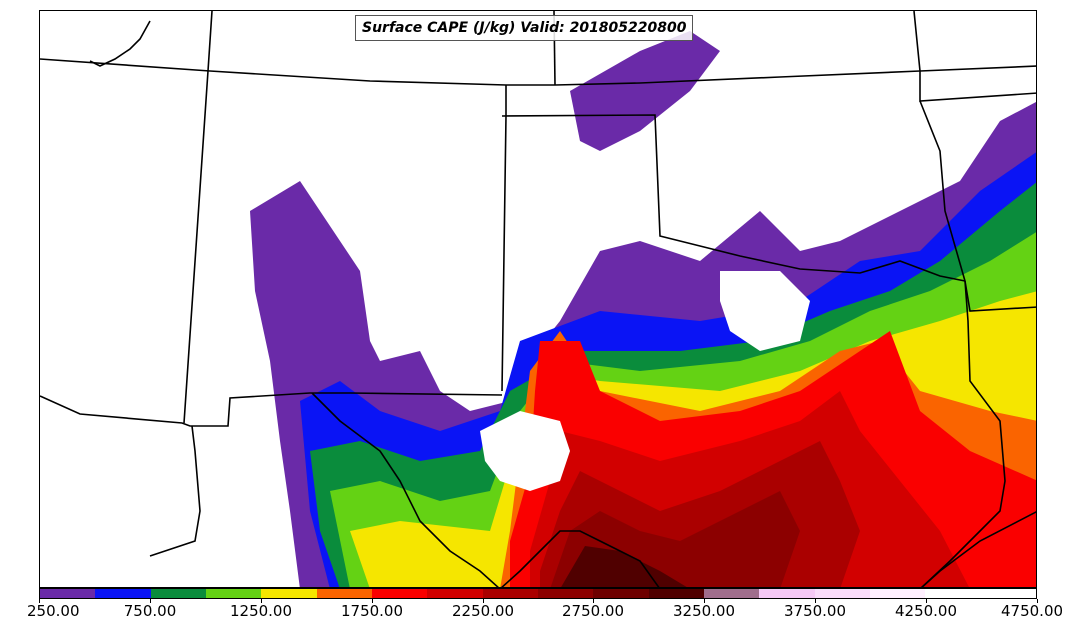 The image size is (1081, 633). What do you see at coordinates (53, 611) in the screenshot?
I see `colorbar-tick-label: 250.00` at bounding box center [53, 611].